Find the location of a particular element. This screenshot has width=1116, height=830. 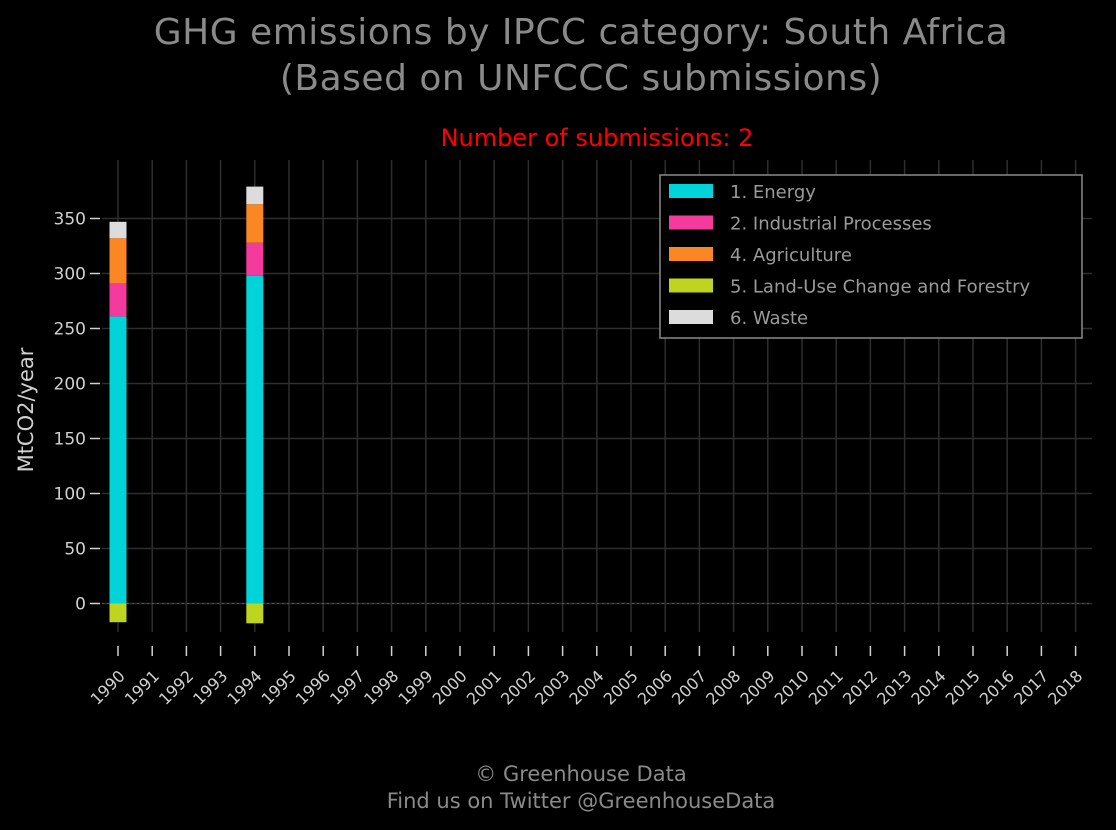

y-axis-label: MtCO2/year is located at coordinates (26, 409).